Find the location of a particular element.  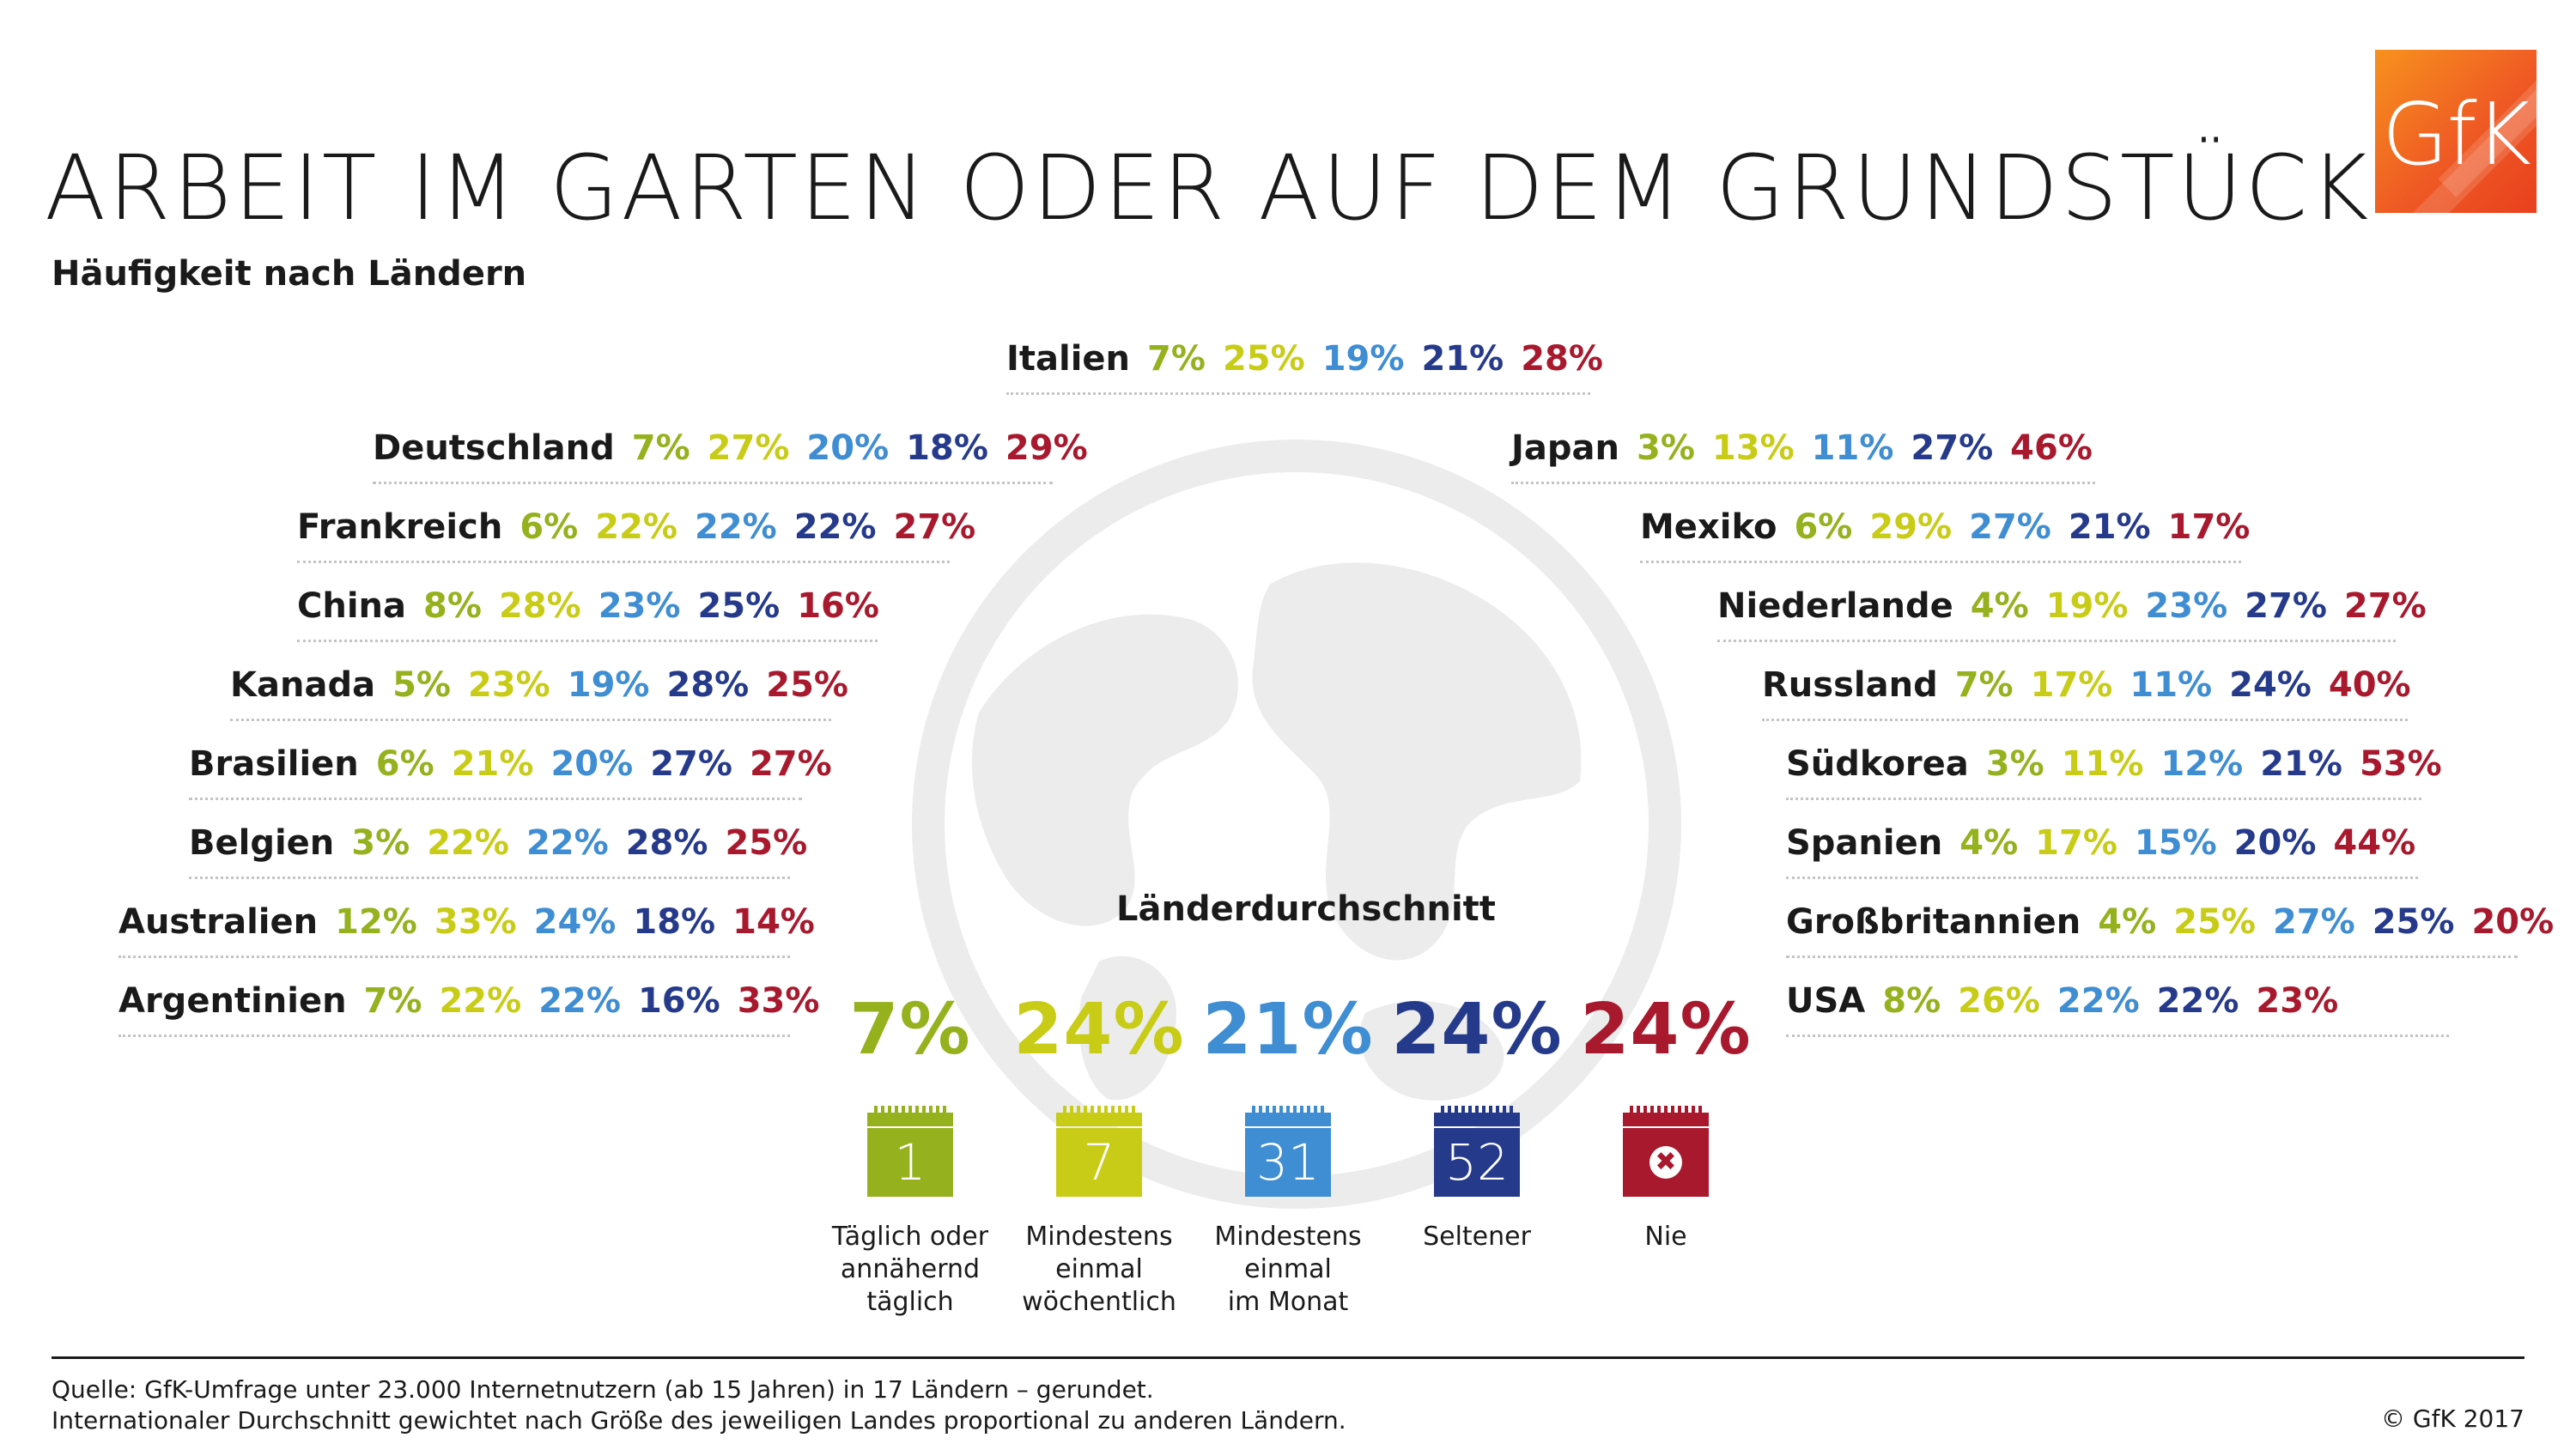

calendar-52-icon: 52 is located at coordinates (1477, 1151).